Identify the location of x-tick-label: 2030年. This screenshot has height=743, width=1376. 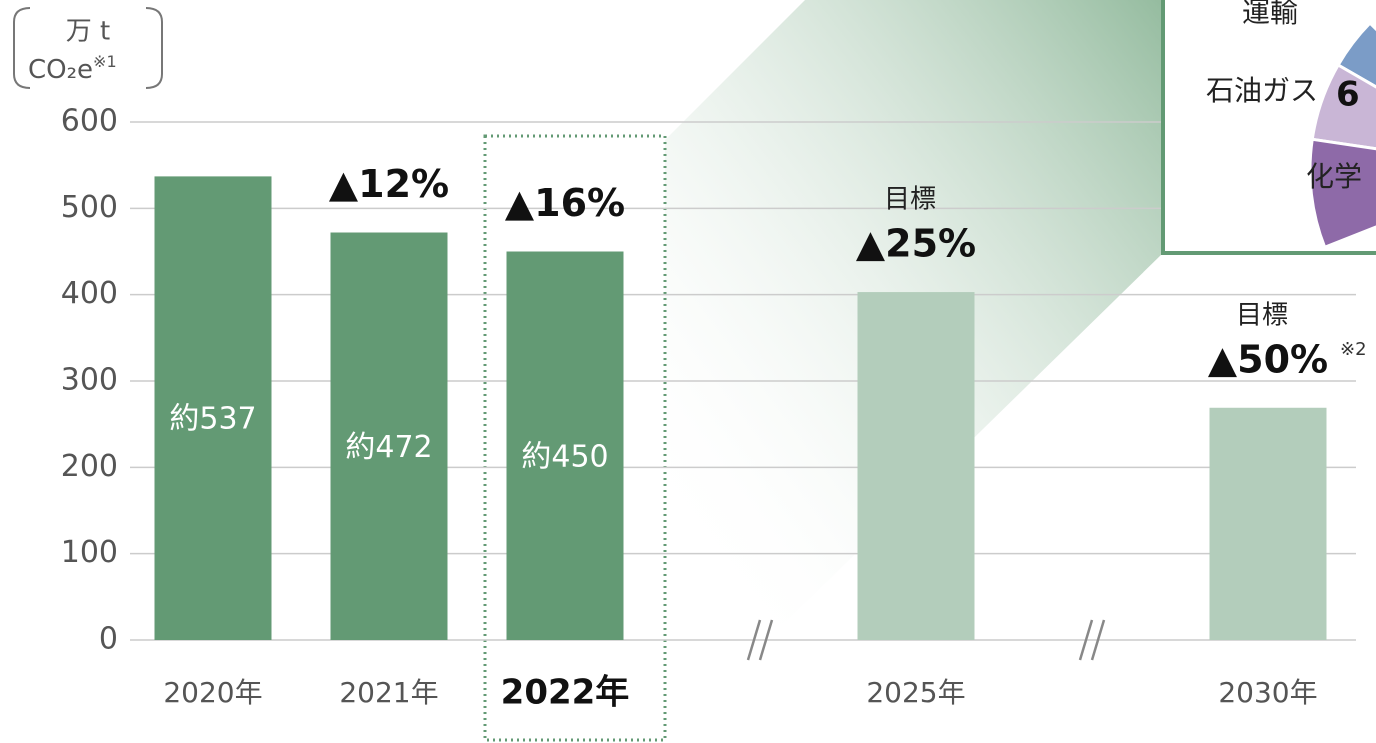
(1267, 692).